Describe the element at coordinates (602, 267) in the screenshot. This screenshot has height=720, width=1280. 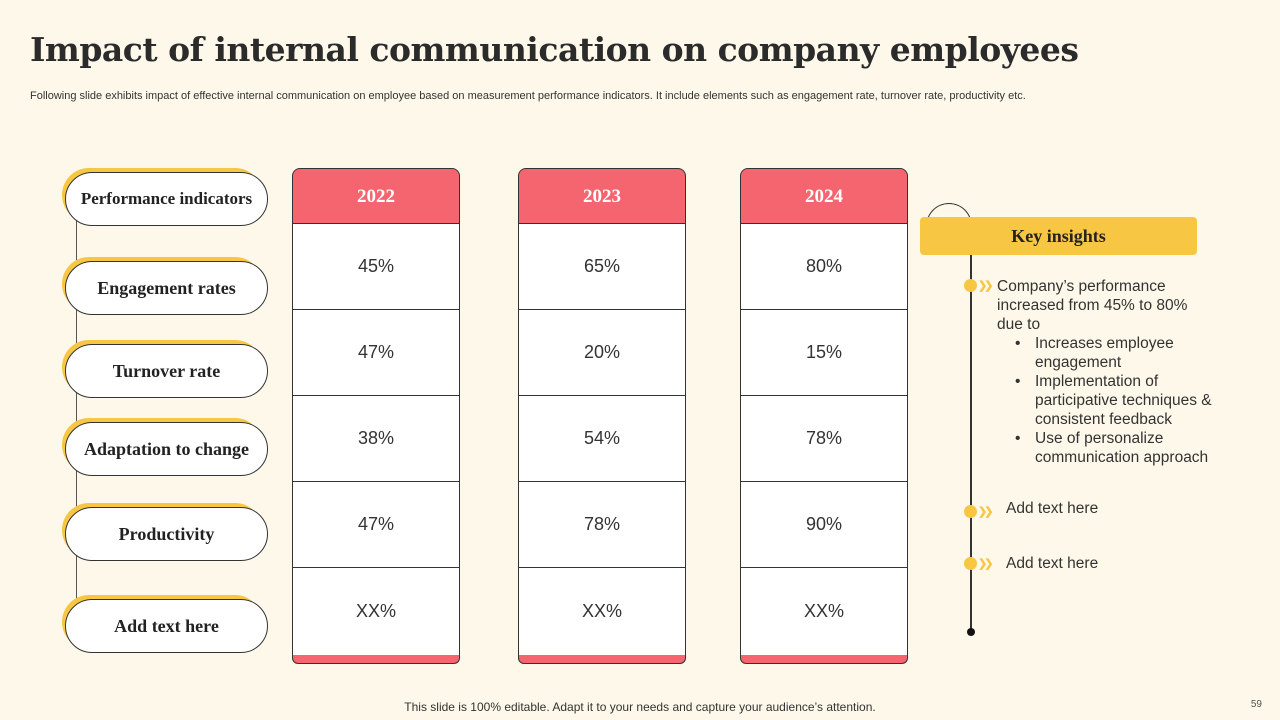
I see `value-cell: 65%` at that location.